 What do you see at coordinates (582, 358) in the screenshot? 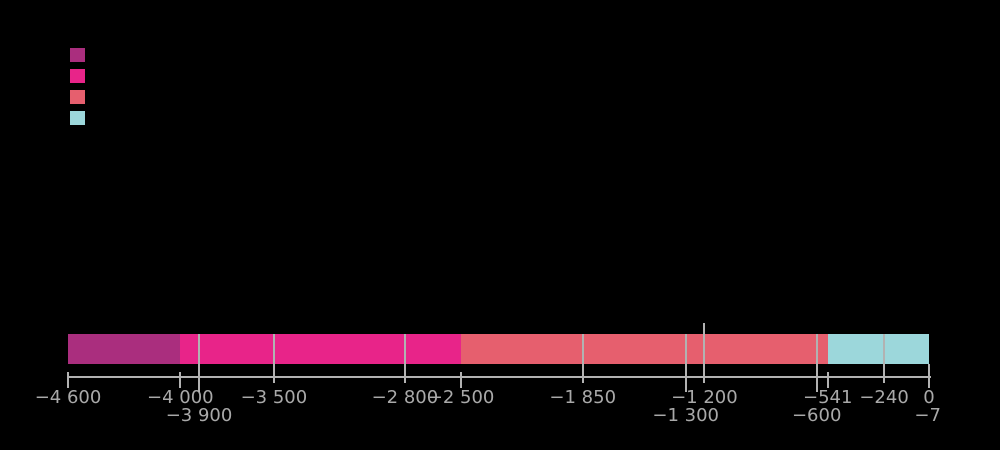
I see `tick-line--1850` at bounding box center [582, 358].